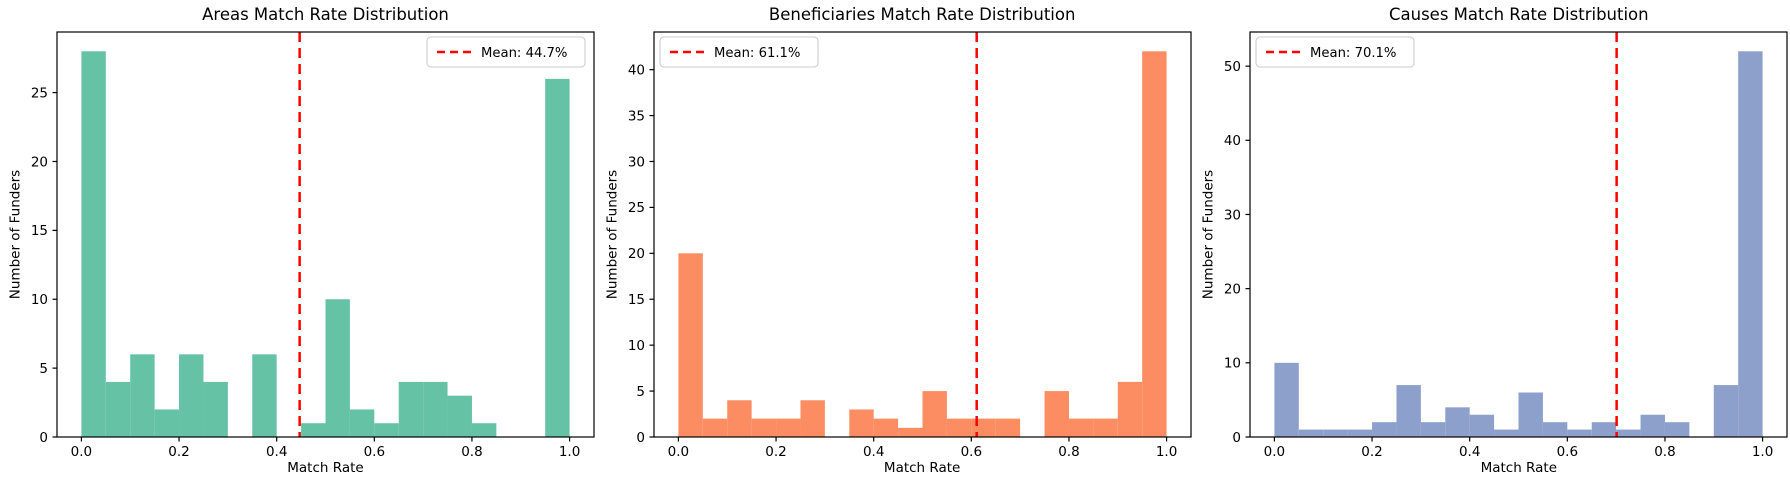 This screenshot has height=490, width=1790. I want to click on chart-title: Beneficiaries Match Rate Distribution, so click(922, 14).